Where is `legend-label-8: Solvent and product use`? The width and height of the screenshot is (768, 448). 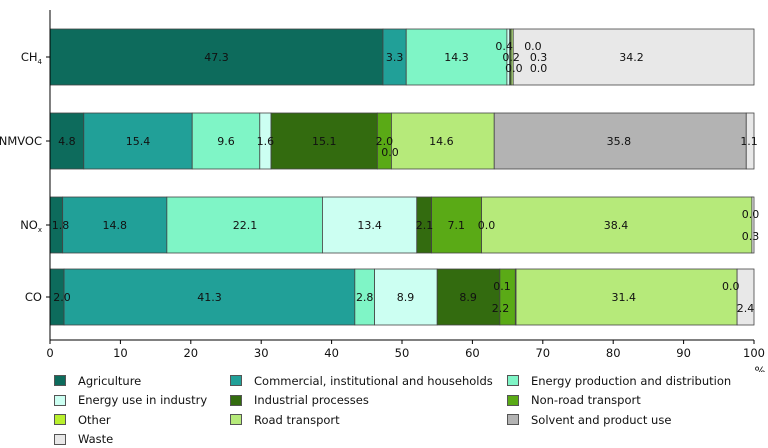
legend-label-8: Solvent and product use is located at coordinates (601, 419).